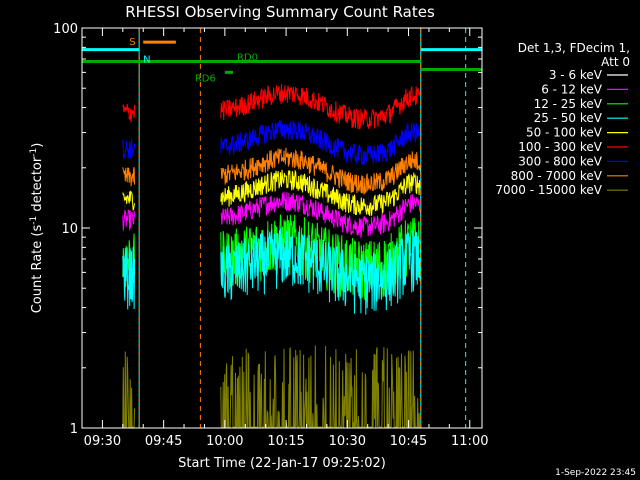  I want to click on legend-entry-label: 300 - 800 keV, so click(560, 161).